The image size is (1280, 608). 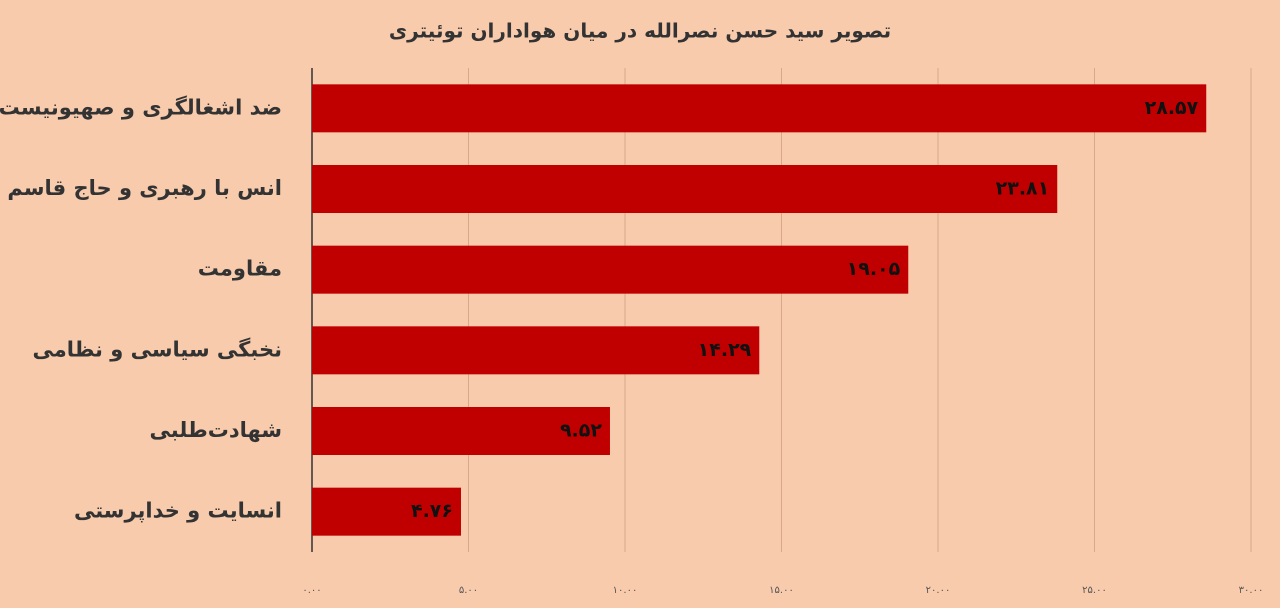 What do you see at coordinates (725, 350) in the screenshot?
I see `value-label: ۱۴.۲۹` at bounding box center [725, 350].